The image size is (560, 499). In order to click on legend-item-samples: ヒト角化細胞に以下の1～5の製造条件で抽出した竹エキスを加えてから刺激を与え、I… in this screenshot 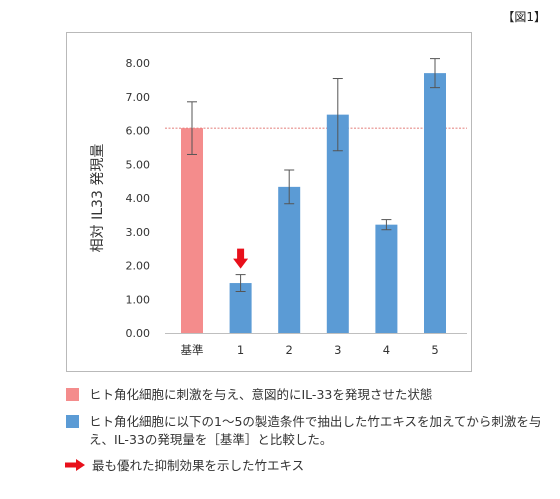, I will do `click(306, 431)`.